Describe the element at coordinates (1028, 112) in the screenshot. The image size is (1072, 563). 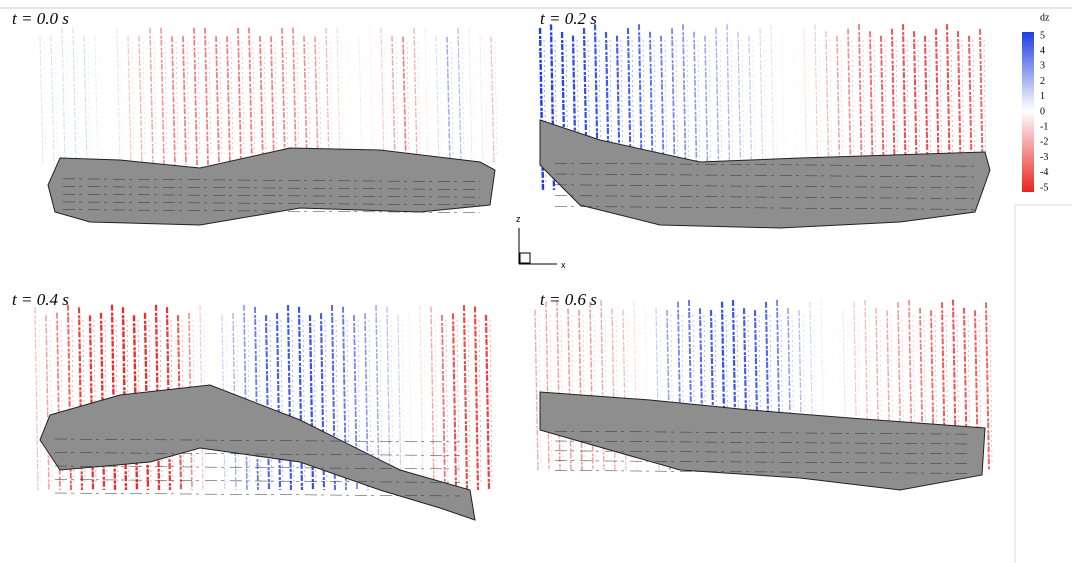
I see `colorbar` at that location.